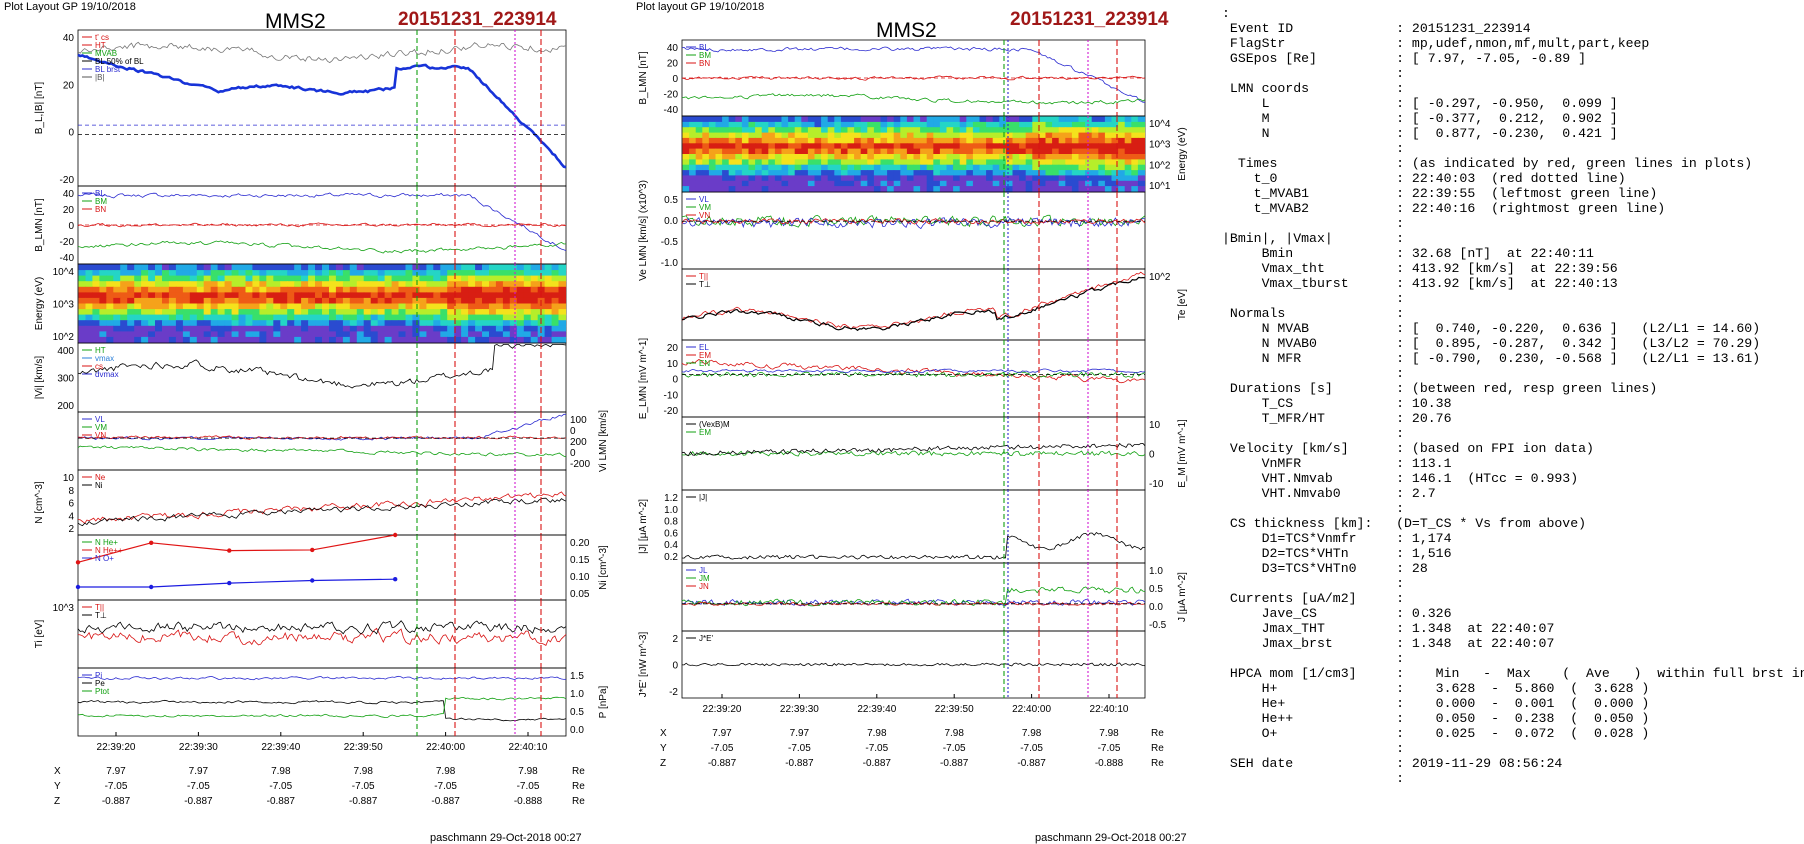  I want to click on time-tick-label: 22:39:50, so click(954, 709).